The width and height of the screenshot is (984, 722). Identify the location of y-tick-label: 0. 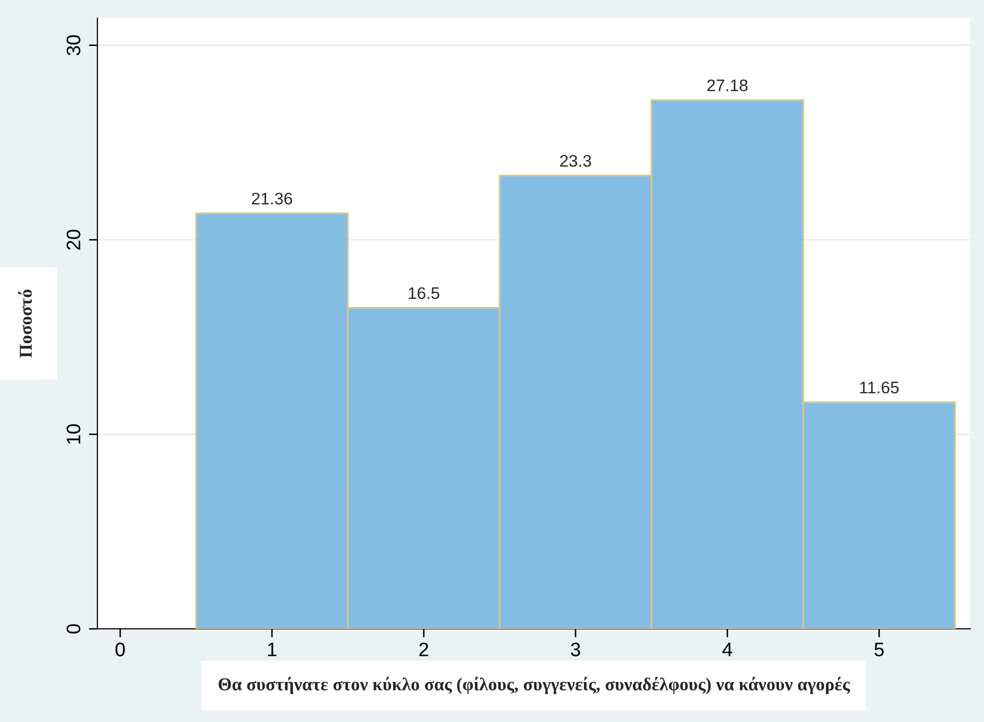
(73, 629).